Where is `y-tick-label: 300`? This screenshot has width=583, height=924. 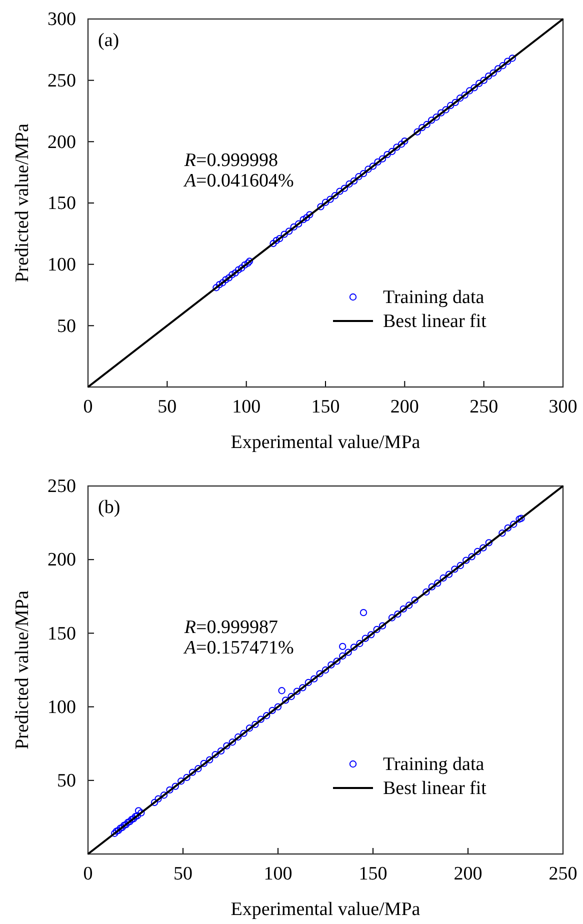 y-tick-label: 300 is located at coordinates (62, 19).